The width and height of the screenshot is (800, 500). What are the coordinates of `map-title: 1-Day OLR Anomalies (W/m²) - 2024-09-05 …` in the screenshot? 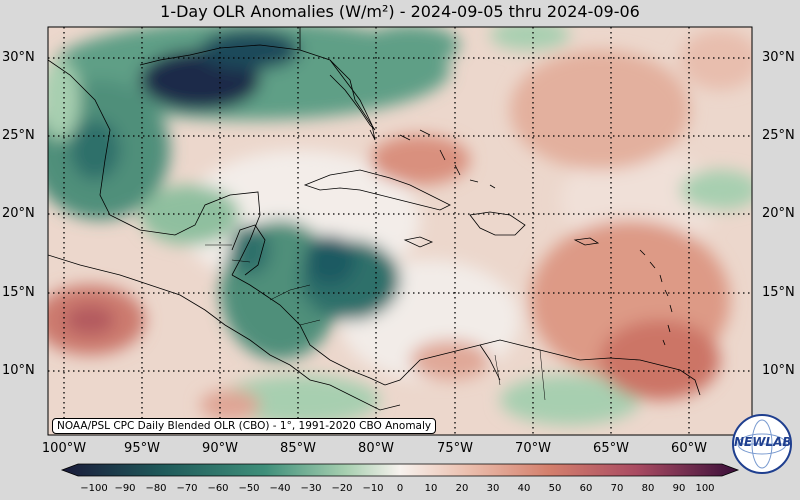 It's located at (400, 11).